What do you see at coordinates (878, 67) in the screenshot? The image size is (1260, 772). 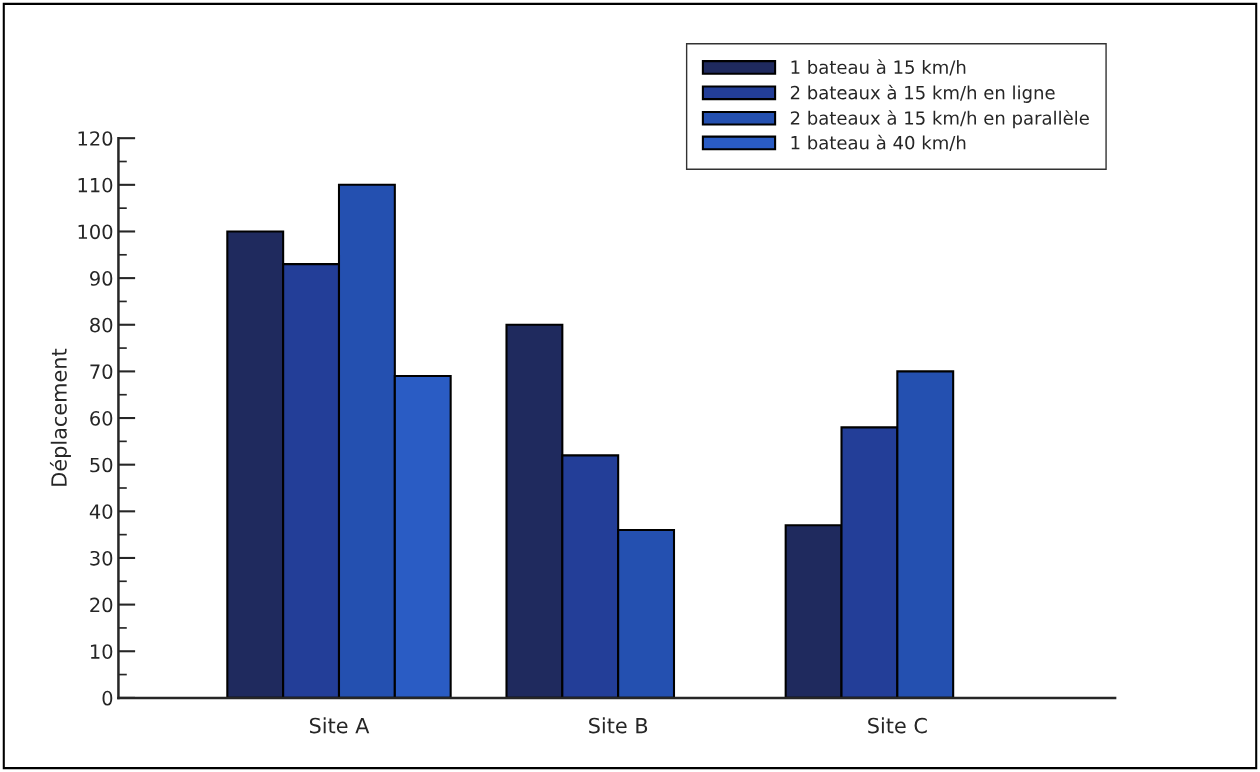 I see `legend-label: 1 bateau à 15 km/h` at bounding box center [878, 67].